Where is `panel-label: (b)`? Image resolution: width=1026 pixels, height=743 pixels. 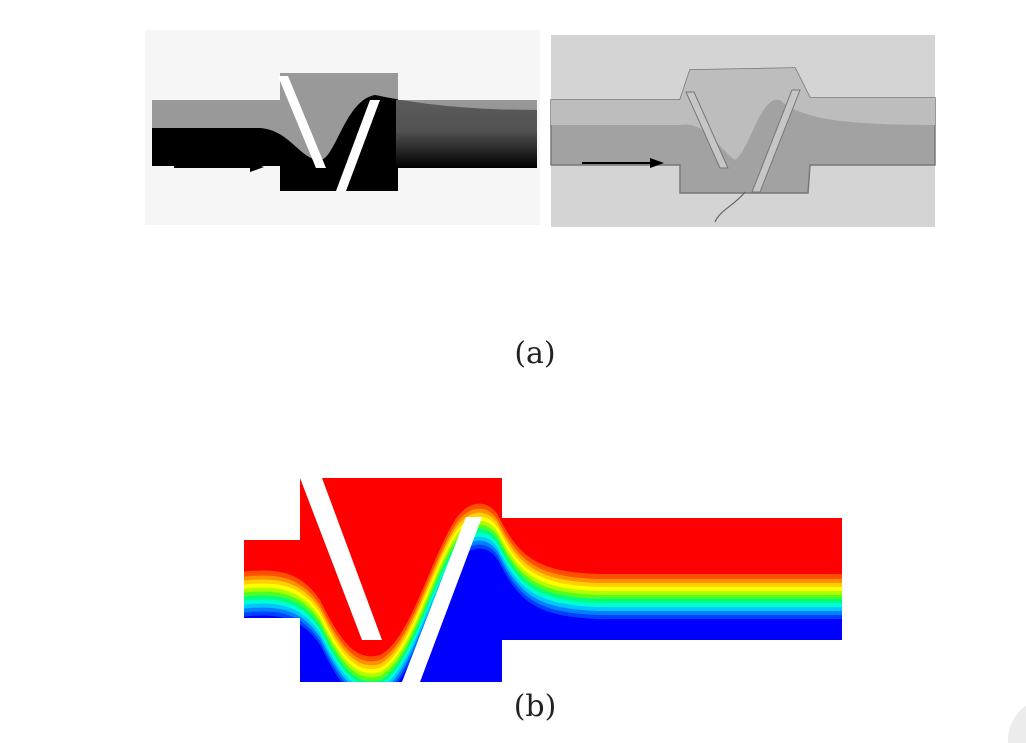 panel-label: (b) is located at coordinates (535, 706).